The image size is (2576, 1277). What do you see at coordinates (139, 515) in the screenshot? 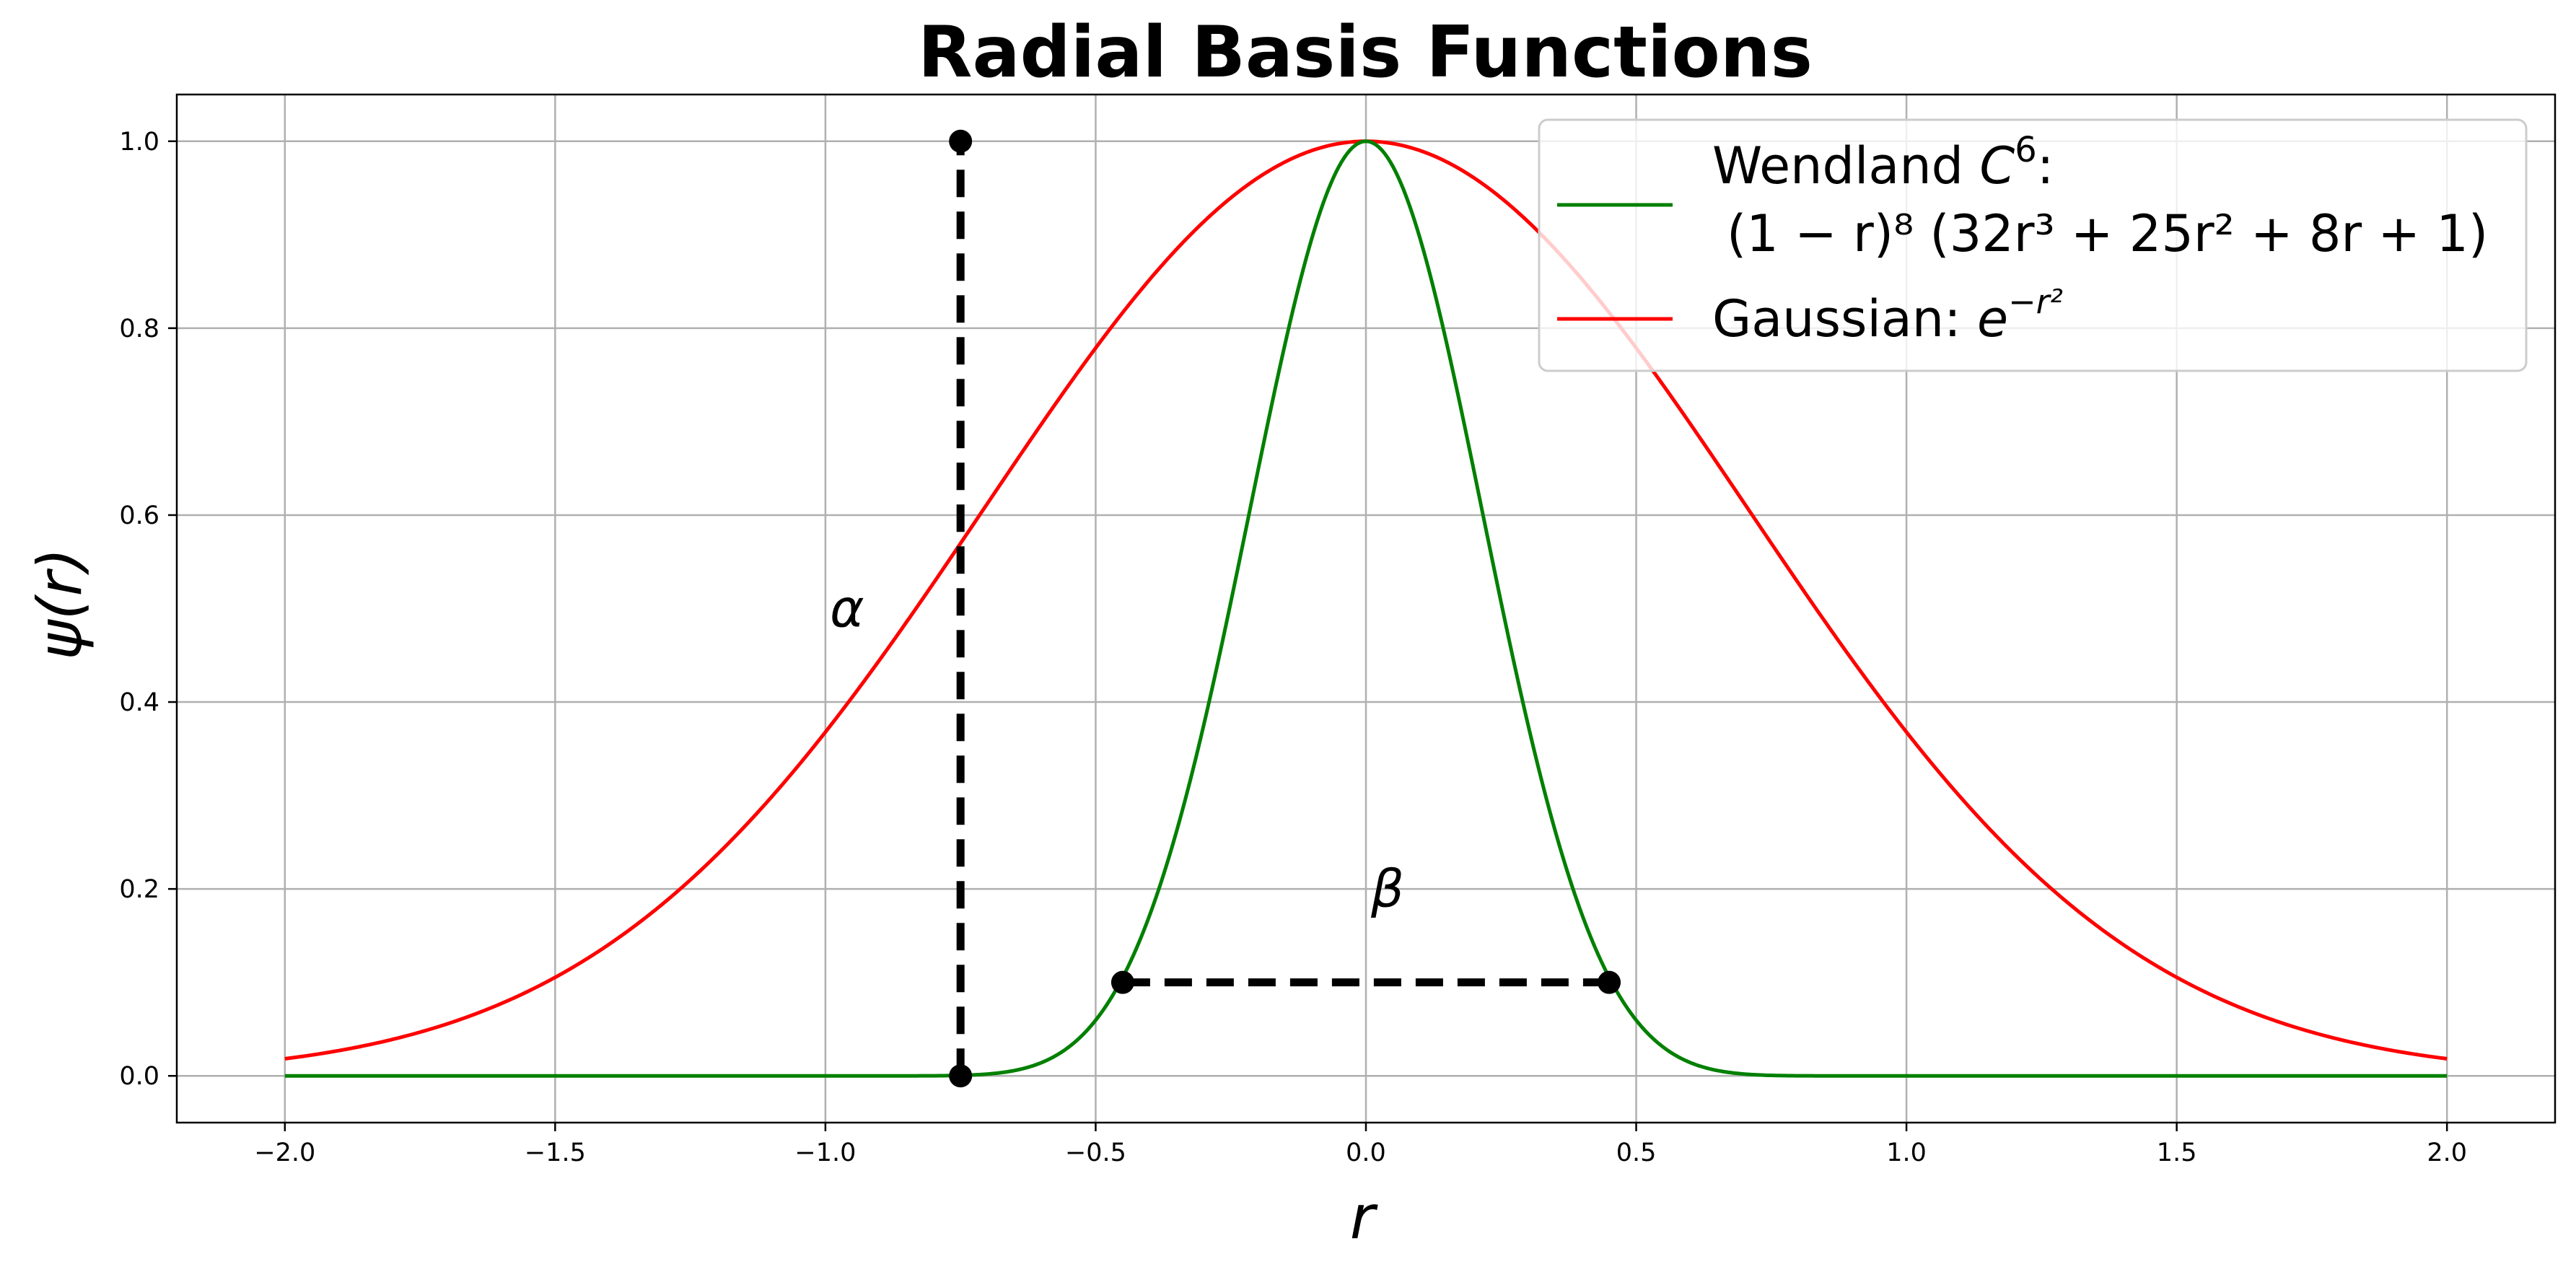
I see `y-tick-label: 0.6` at bounding box center [139, 515].